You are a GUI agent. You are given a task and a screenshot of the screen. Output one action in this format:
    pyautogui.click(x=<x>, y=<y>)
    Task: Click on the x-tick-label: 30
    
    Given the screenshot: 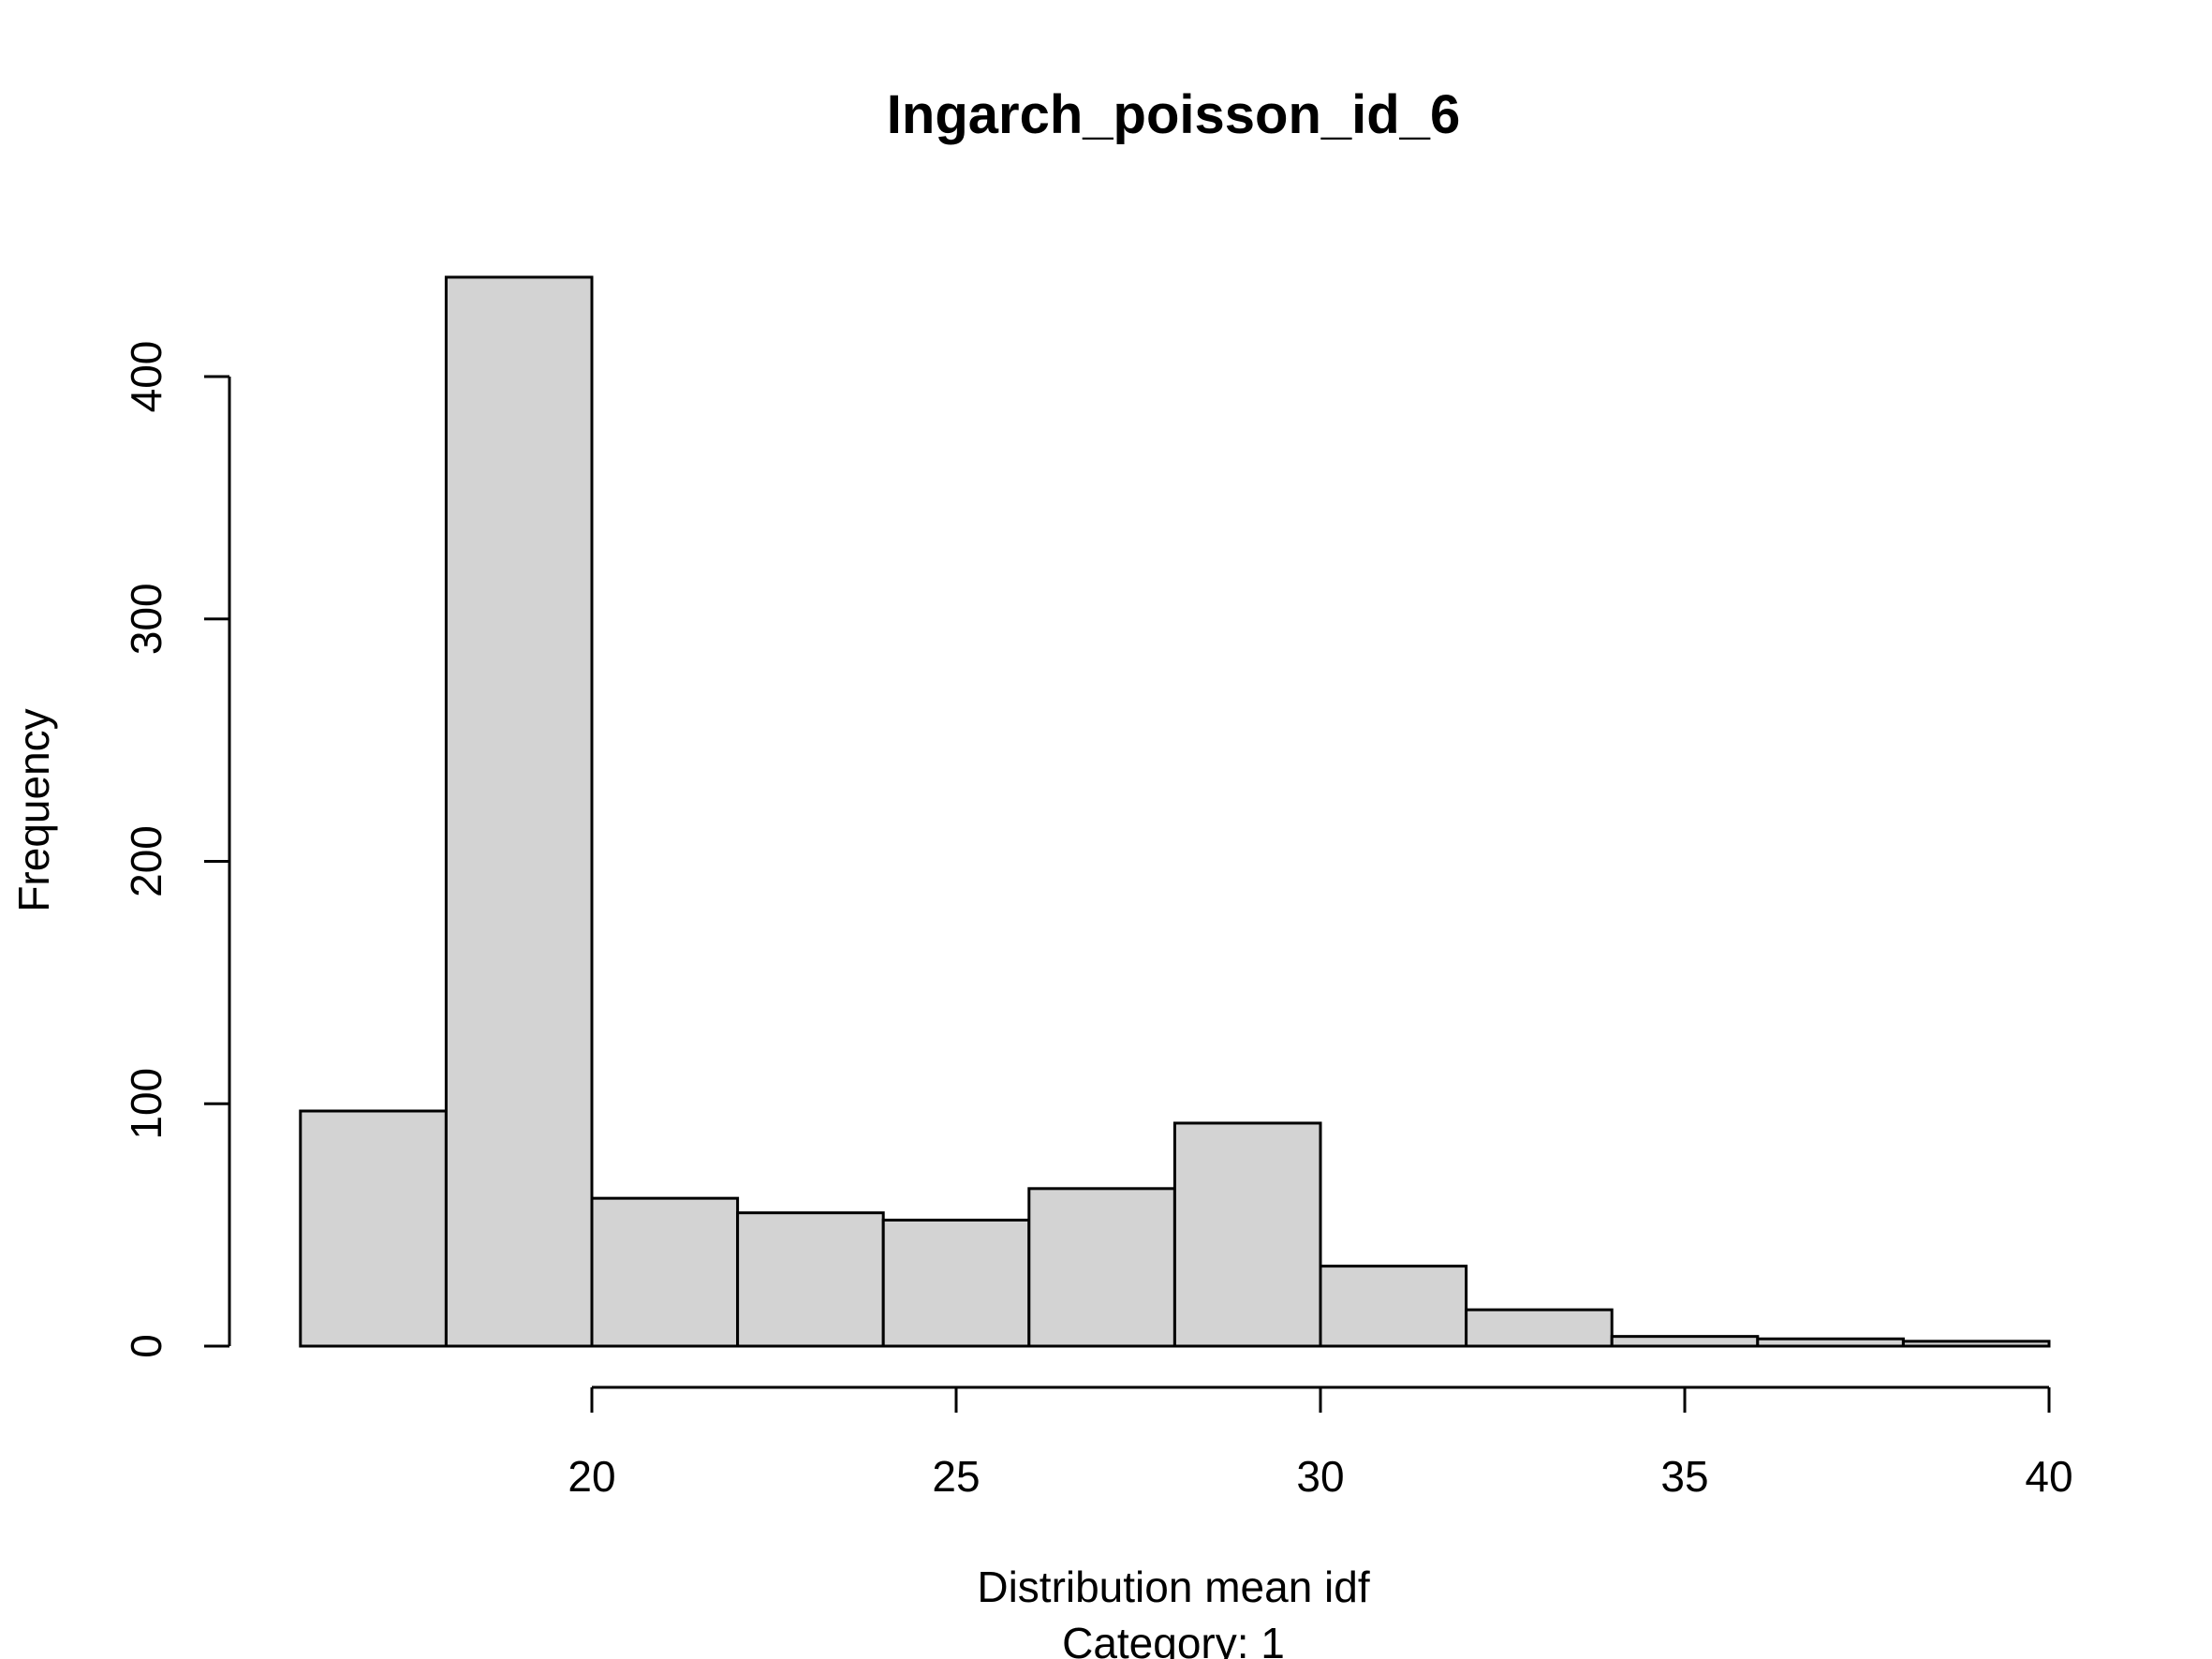 What is the action you would take?
    pyautogui.click(x=1320, y=1476)
    